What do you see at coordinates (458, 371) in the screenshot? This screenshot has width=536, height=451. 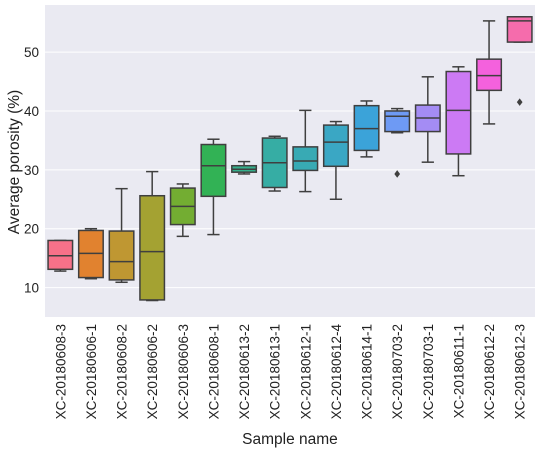 I see `x-tick-label: XC-20180611-1` at bounding box center [458, 371].